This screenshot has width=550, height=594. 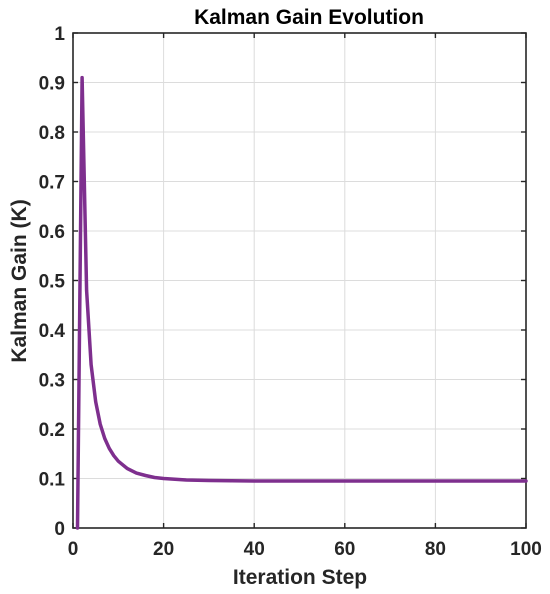 I want to click on x-tick-label: 60, so click(x=344, y=549).